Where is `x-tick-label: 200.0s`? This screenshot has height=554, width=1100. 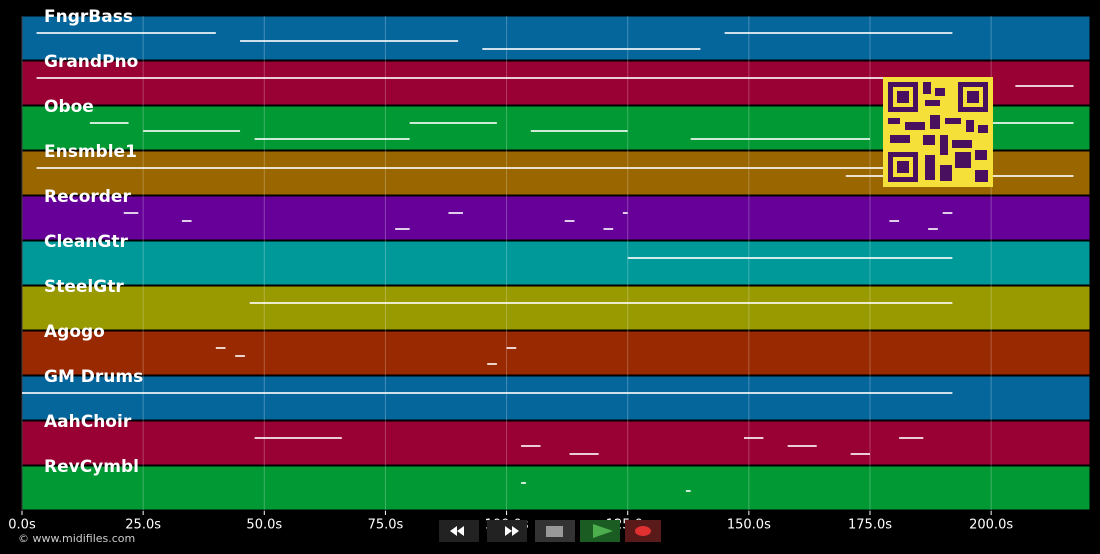
x-tick-label: 200.0s is located at coordinates (991, 525).